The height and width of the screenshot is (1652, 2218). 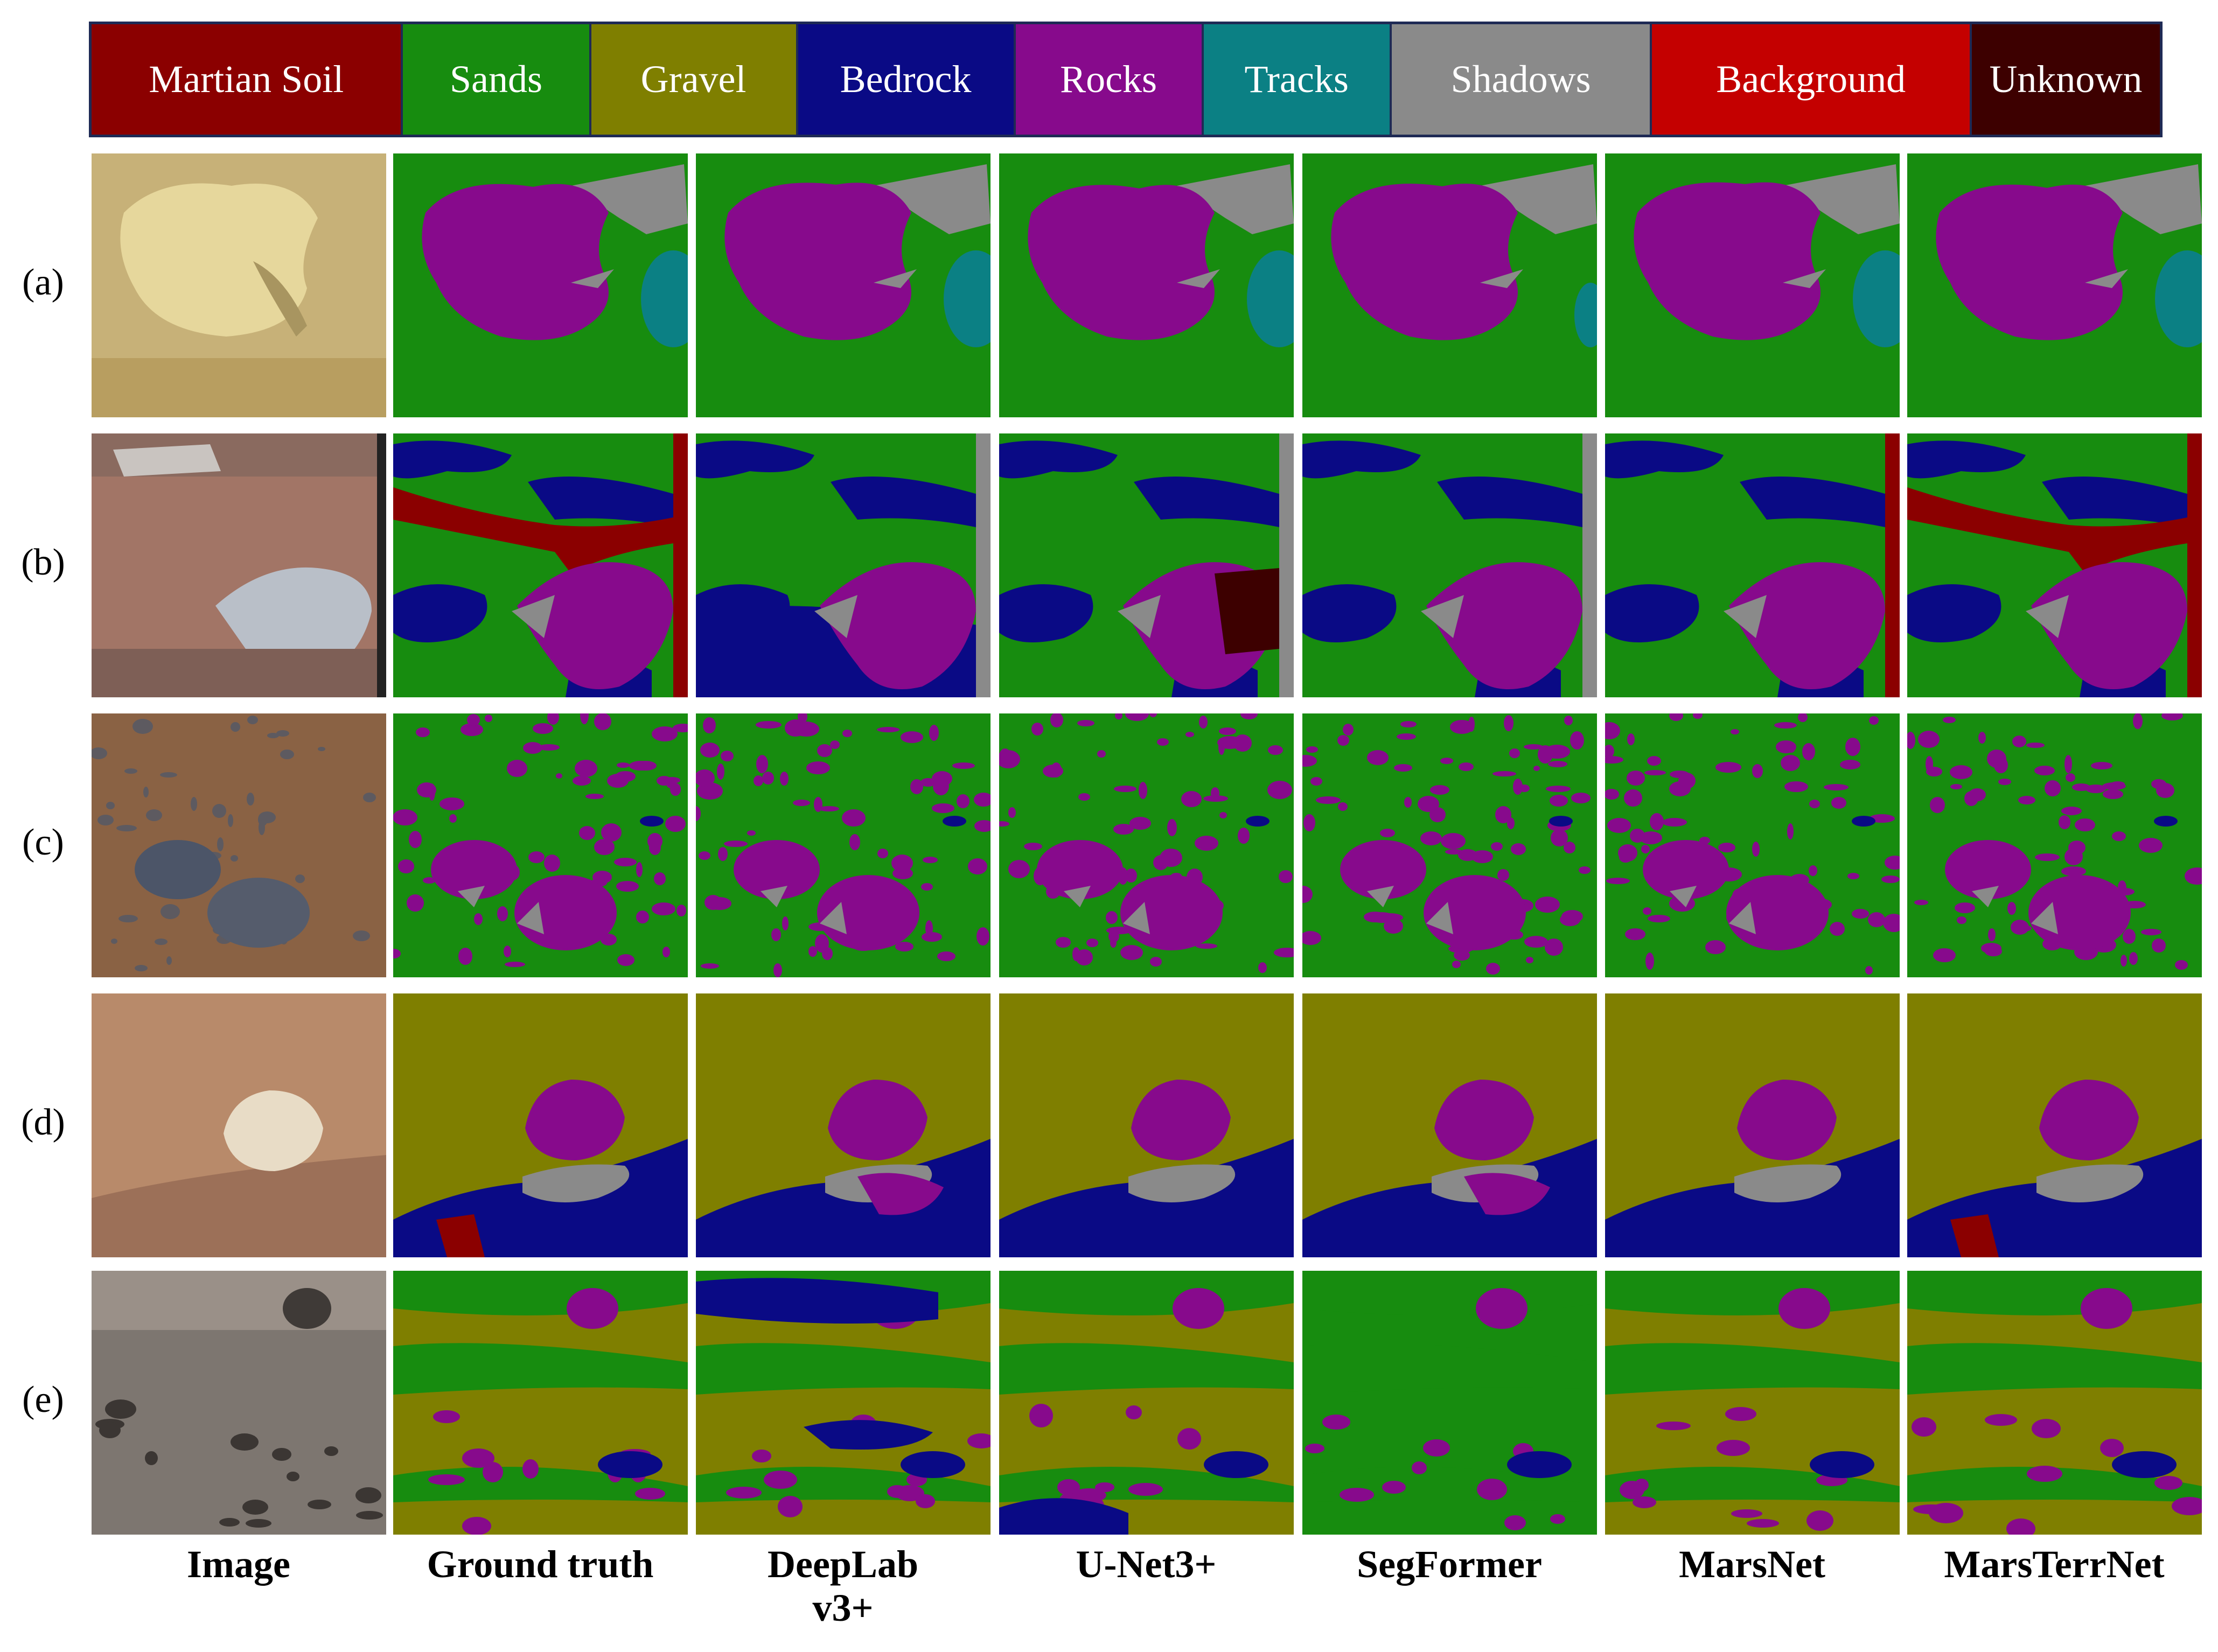 I want to click on legend-item-bedrock: Bedrock, so click(x=907, y=79).